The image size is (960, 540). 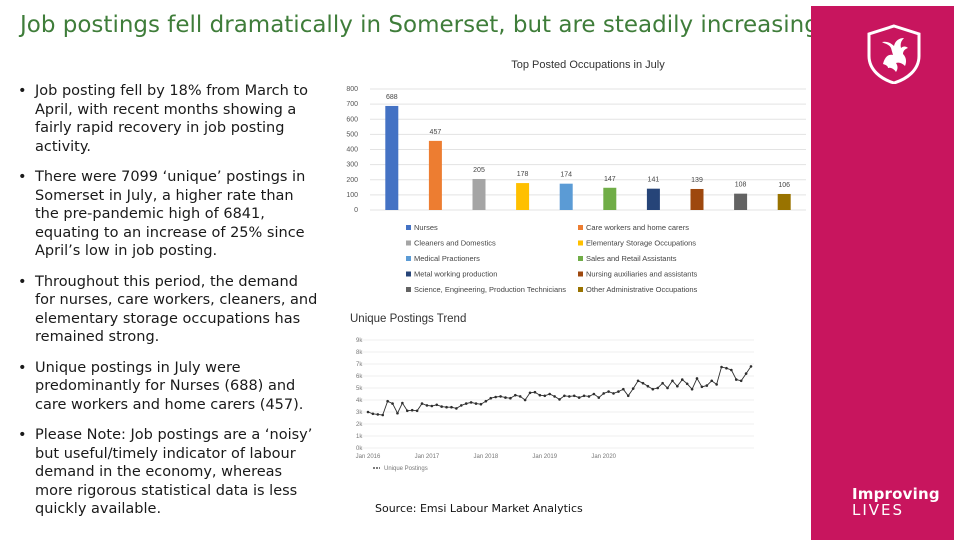 What do you see at coordinates (896, 494) in the screenshot?
I see `logo-line1: Improving` at bounding box center [896, 494].